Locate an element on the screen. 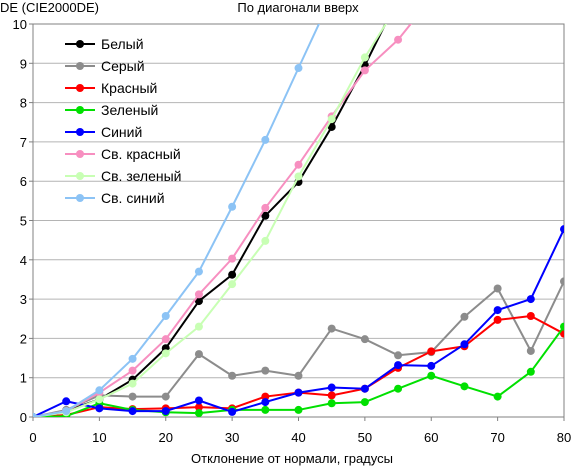  x-tick-label: 50 is located at coordinates (365, 437).